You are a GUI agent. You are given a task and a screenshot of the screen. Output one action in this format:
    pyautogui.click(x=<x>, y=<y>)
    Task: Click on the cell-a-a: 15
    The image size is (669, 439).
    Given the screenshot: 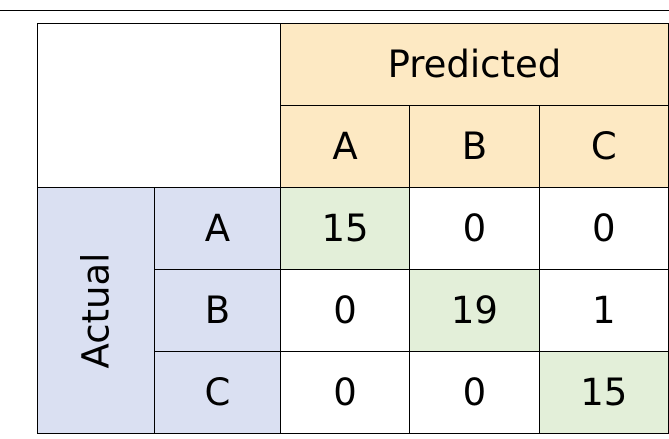 What is the action you would take?
    pyautogui.click(x=345, y=228)
    